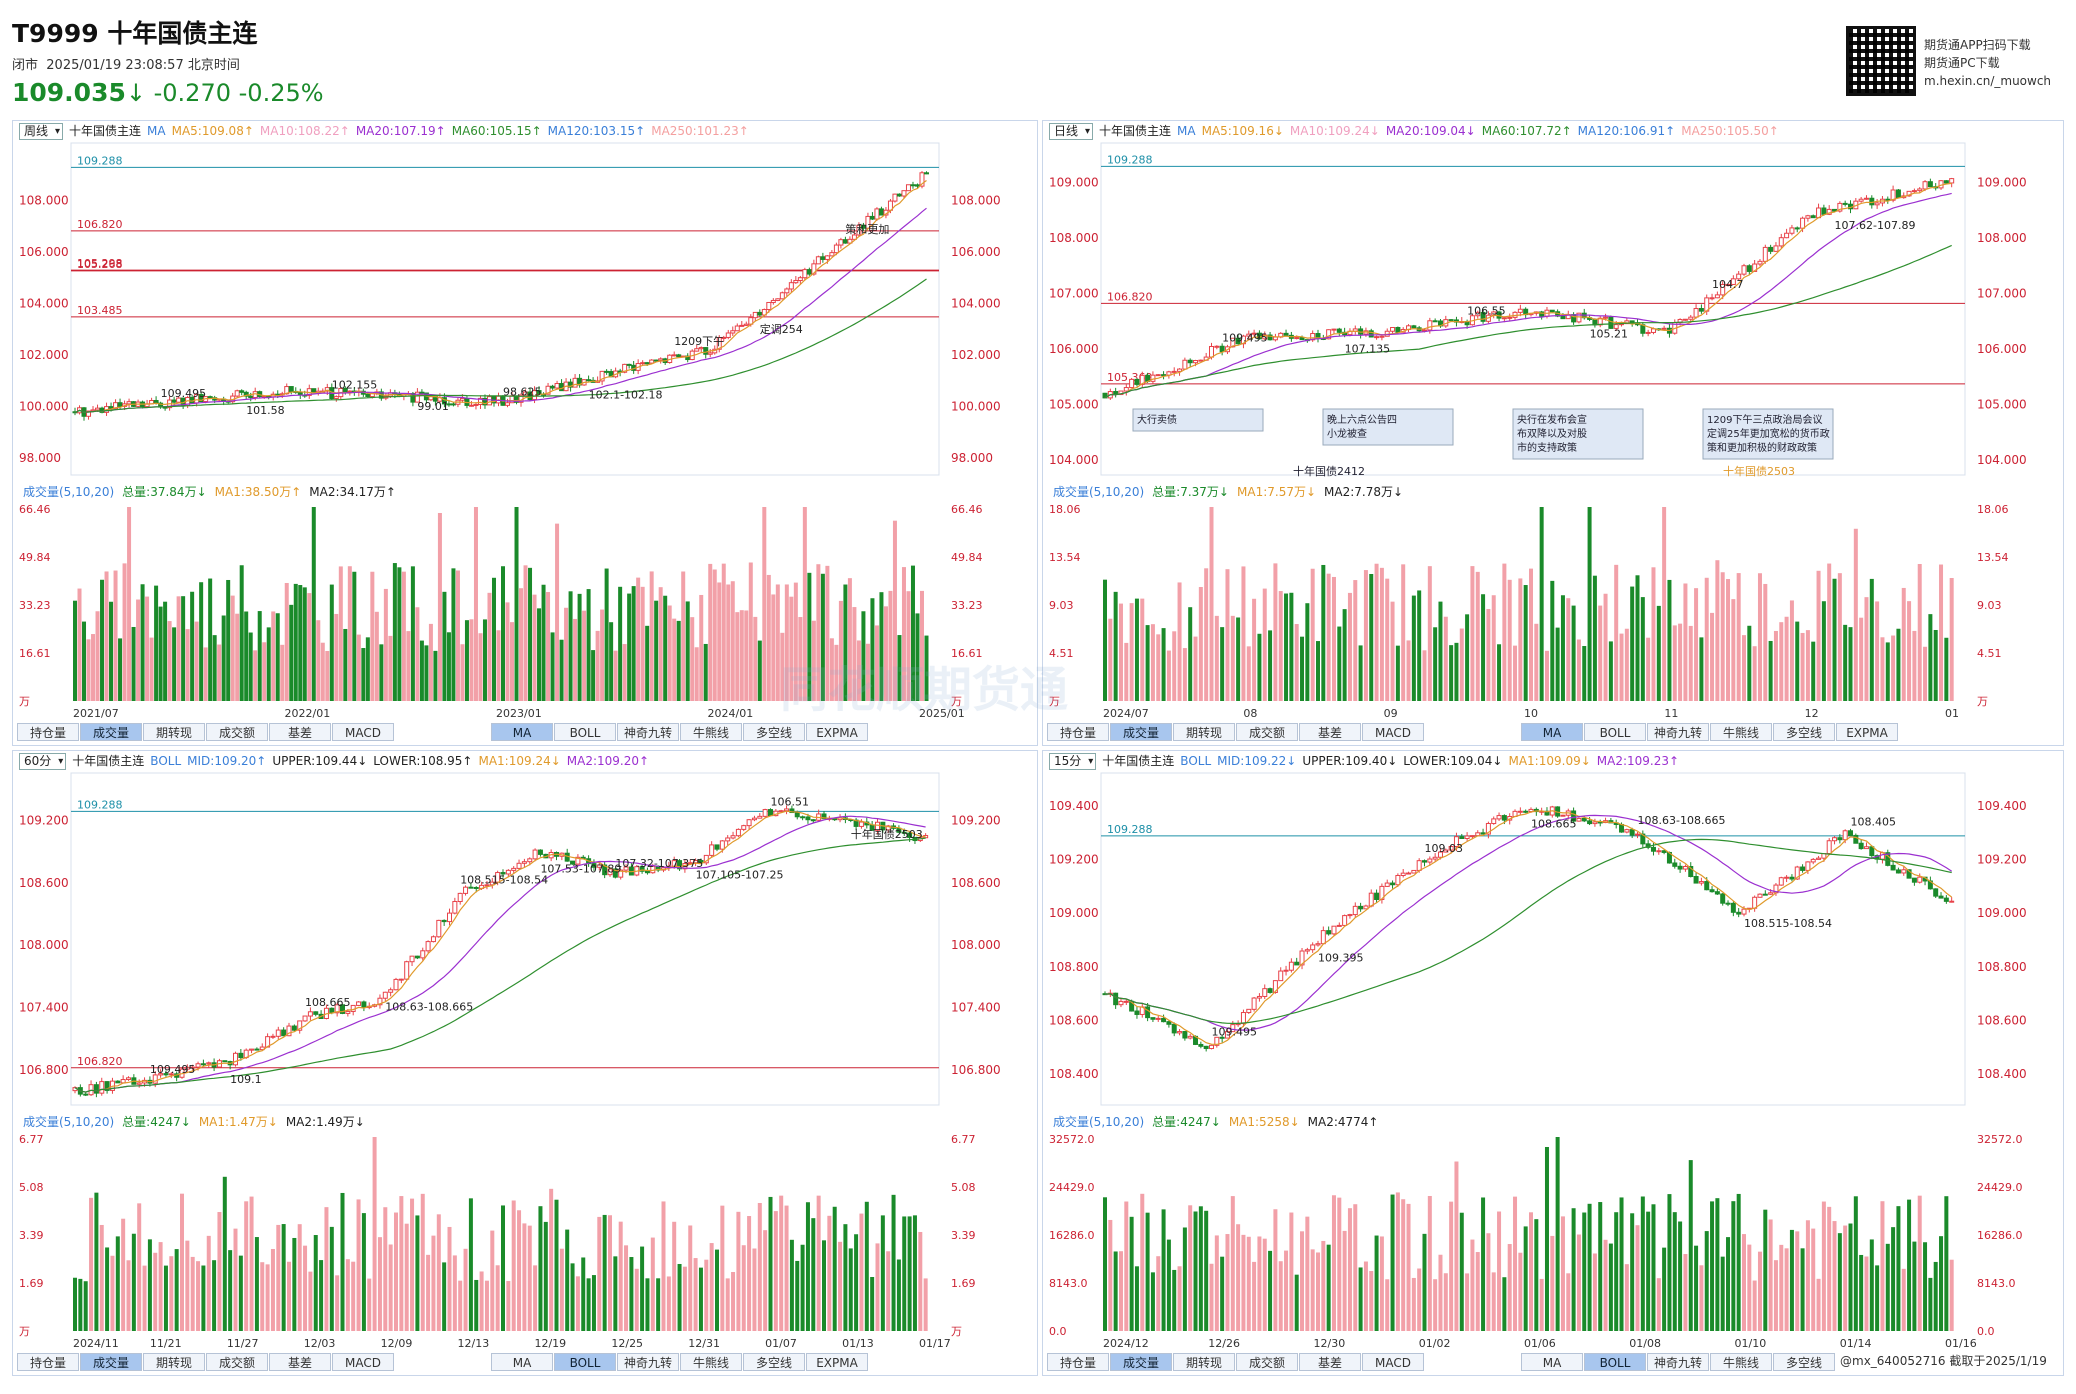  I want to click on tab-overlay-3: 牛熊线, so click(1741, 732).